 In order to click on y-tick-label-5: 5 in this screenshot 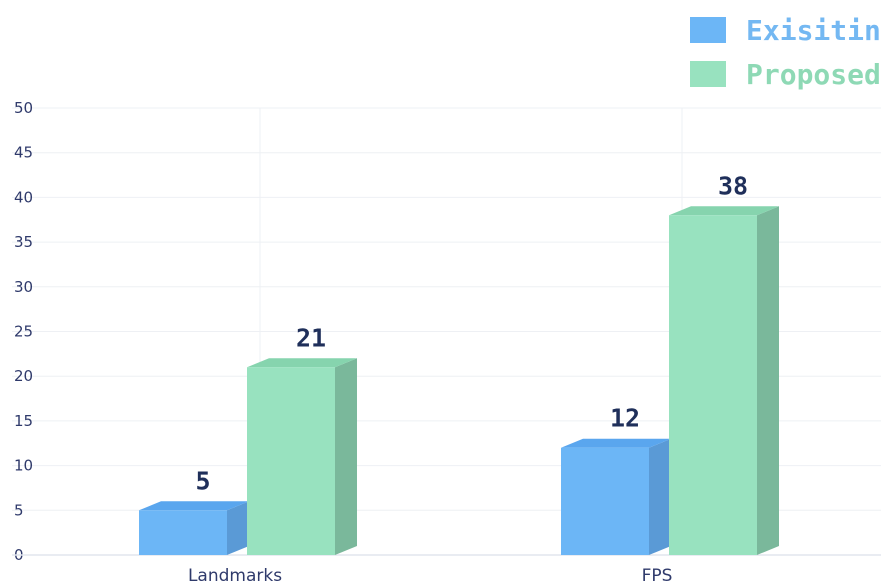, I will do `click(19, 510)`.